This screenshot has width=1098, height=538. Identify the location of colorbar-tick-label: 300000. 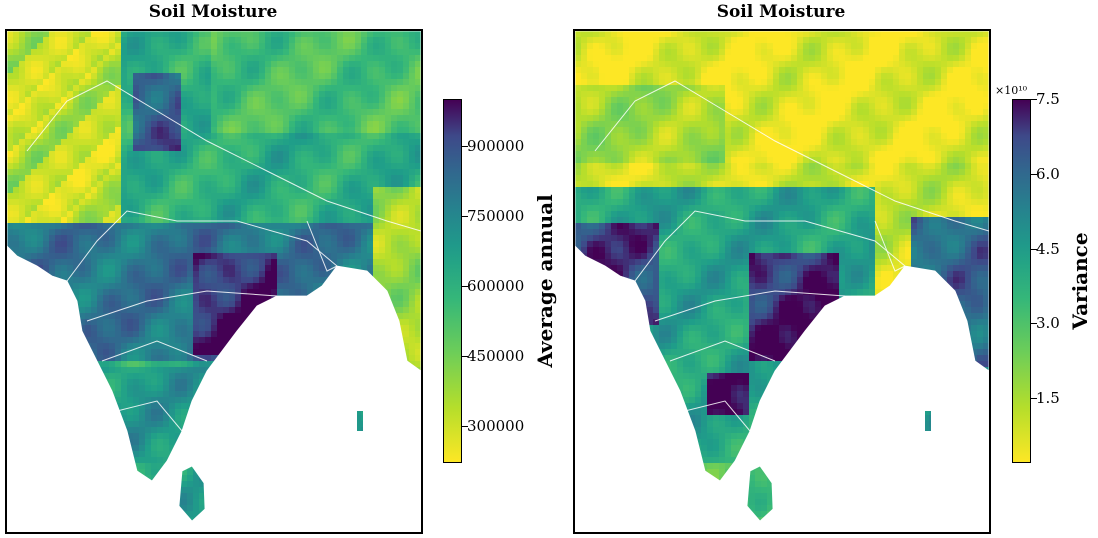
(496, 425).